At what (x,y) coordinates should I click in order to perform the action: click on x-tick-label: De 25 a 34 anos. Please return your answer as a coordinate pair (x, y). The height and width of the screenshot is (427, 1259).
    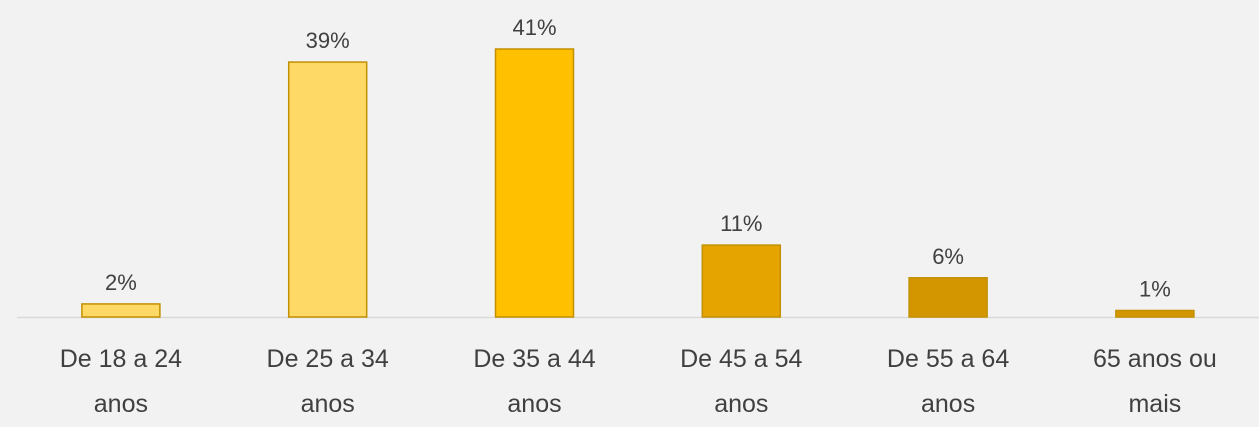
    Looking at the image, I should click on (327, 381).